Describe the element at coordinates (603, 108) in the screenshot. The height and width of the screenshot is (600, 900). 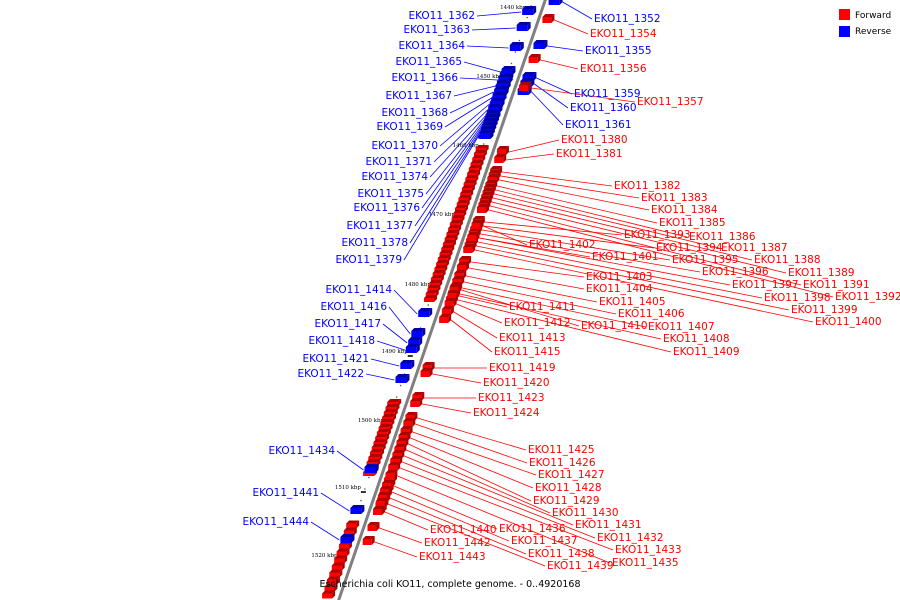
I see `gene-label-eko11-1360: EKO11_1360` at that location.